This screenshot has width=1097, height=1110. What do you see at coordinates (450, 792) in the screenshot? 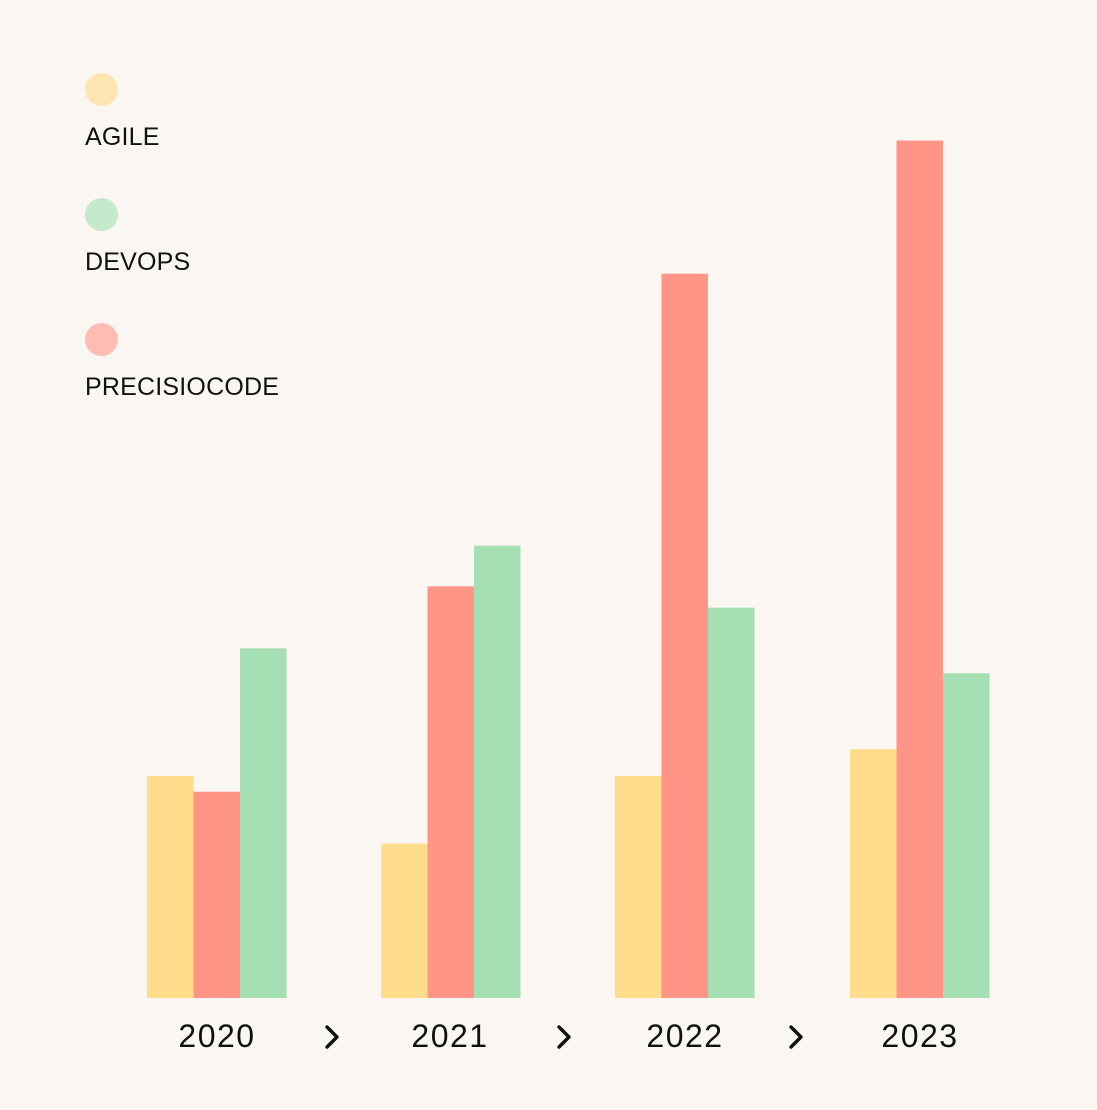
I see `bar-precisiocode-2021` at bounding box center [450, 792].